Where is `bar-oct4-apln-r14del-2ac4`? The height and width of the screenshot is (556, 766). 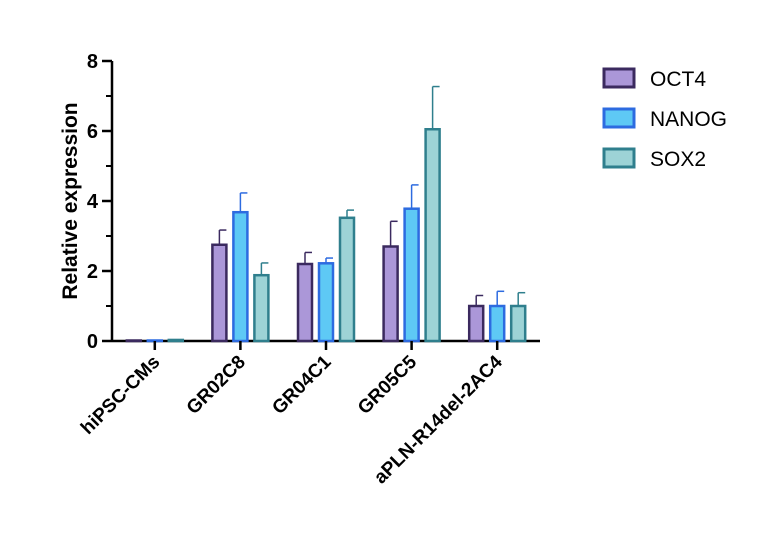
bar-oct4-apln-r14del-2ac4 is located at coordinates (476, 318).